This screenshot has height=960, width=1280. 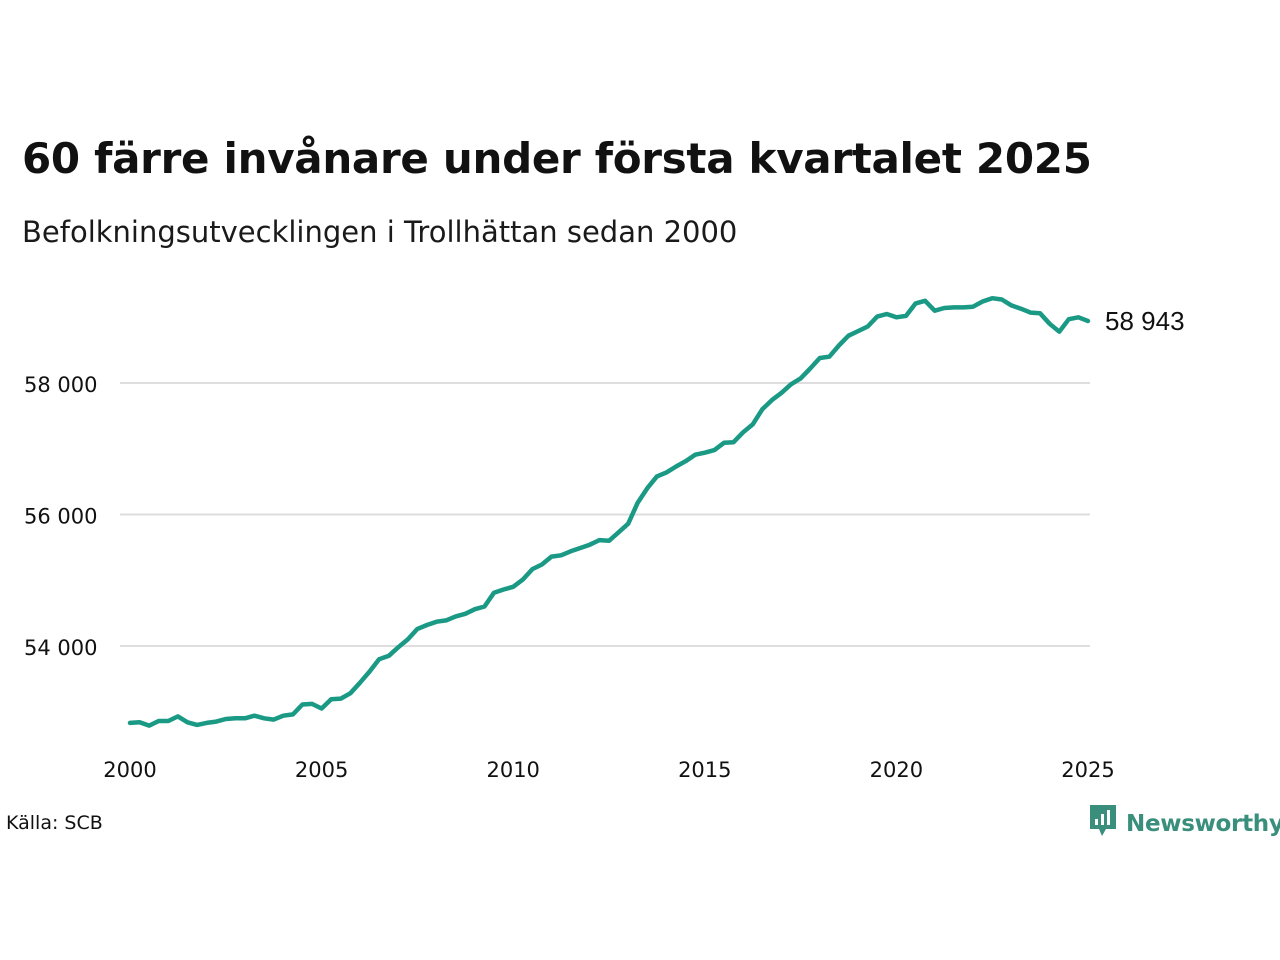 I want to click on x-tick-label-2025: 2025, so click(x=1087, y=770).